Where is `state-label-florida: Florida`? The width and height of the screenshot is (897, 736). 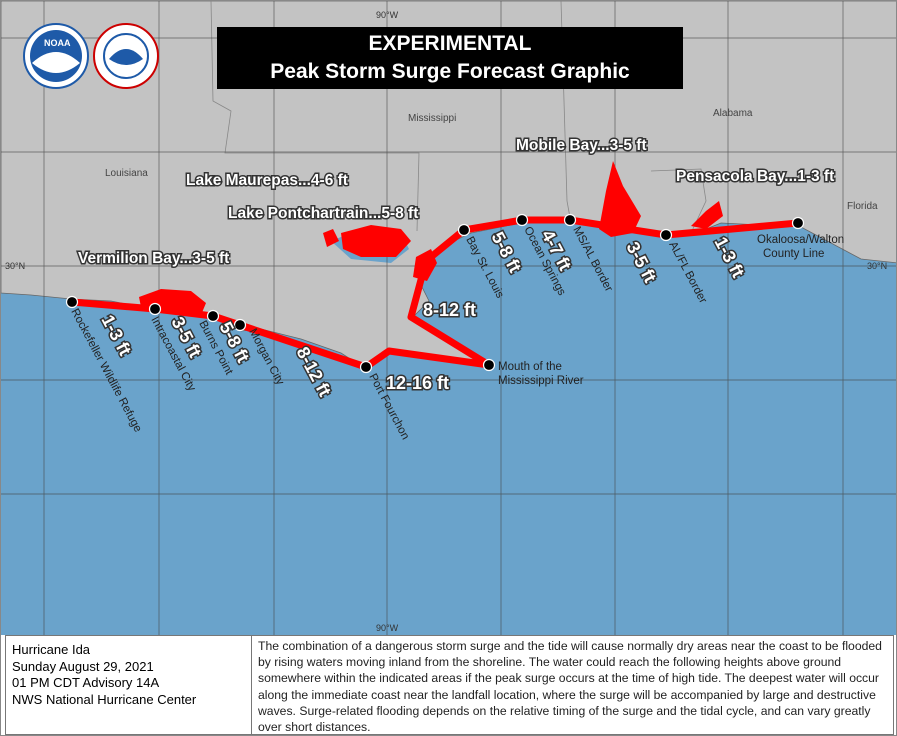
state-label-florida: Florida is located at coordinates (862, 206).